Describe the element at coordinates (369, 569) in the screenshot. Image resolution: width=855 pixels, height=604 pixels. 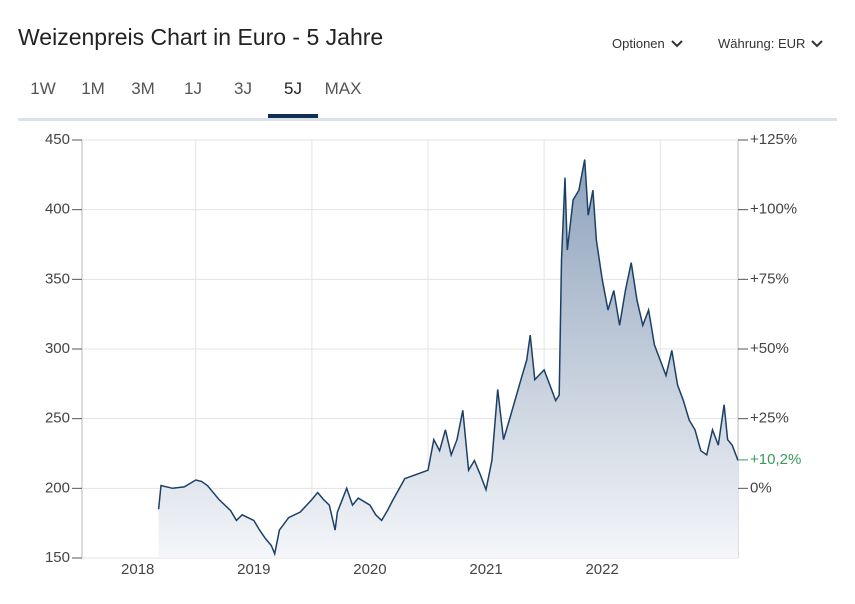
I see `x-tick-label: 2020` at that location.